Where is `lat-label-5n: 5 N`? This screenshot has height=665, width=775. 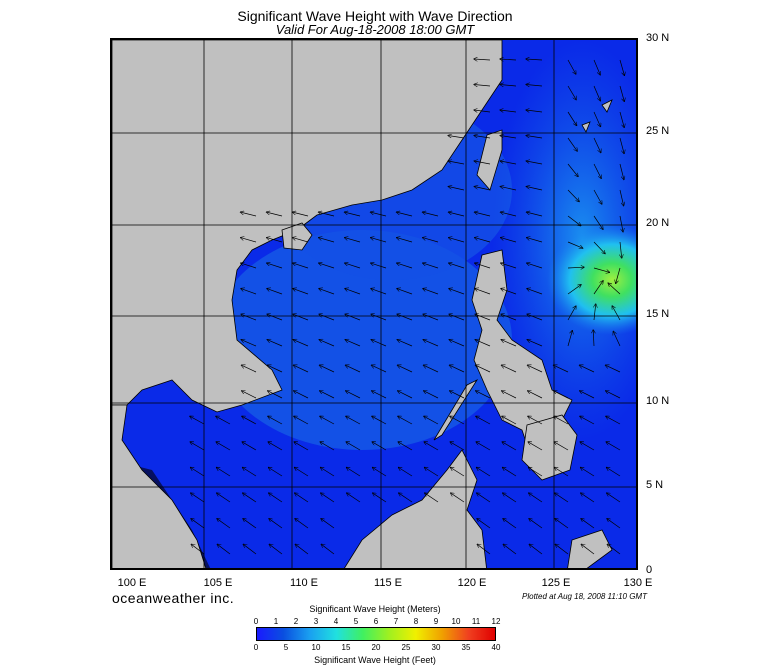 lat-label-5n: 5 N is located at coordinates (655, 485).